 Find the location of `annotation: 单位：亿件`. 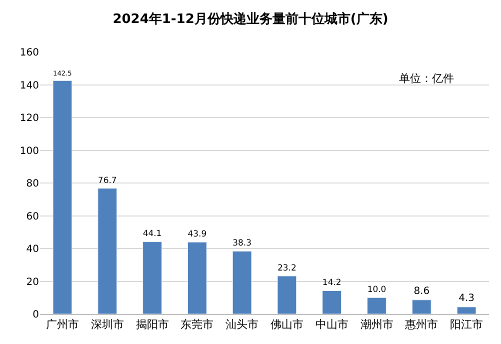

annotation: 单位：亿件 is located at coordinates (426, 78).